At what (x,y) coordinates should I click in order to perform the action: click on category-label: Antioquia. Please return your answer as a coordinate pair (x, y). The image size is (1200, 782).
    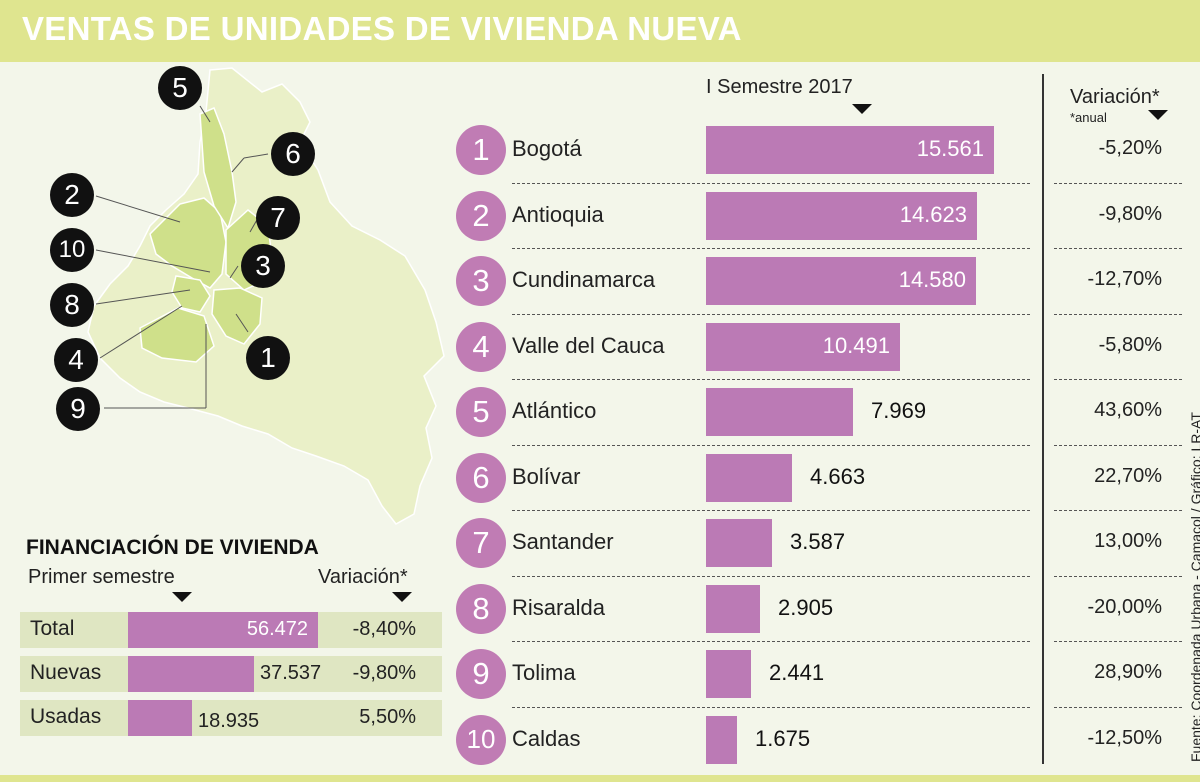
    Looking at the image, I should click on (558, 214).